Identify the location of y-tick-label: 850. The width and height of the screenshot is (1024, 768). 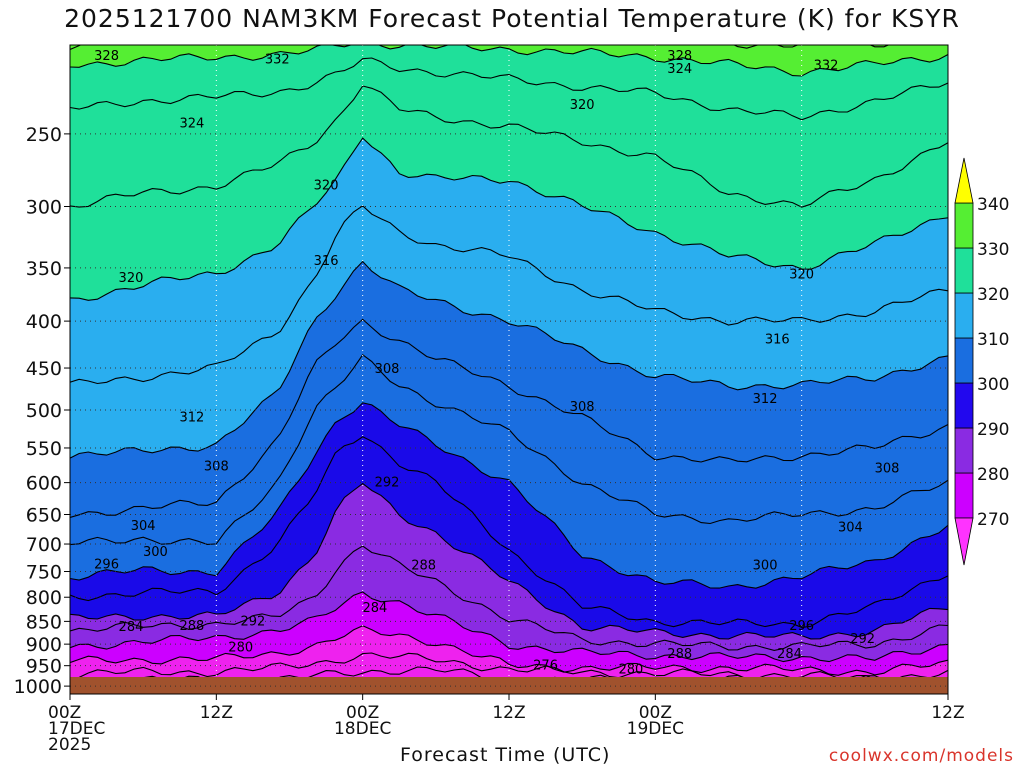
(44, 622).